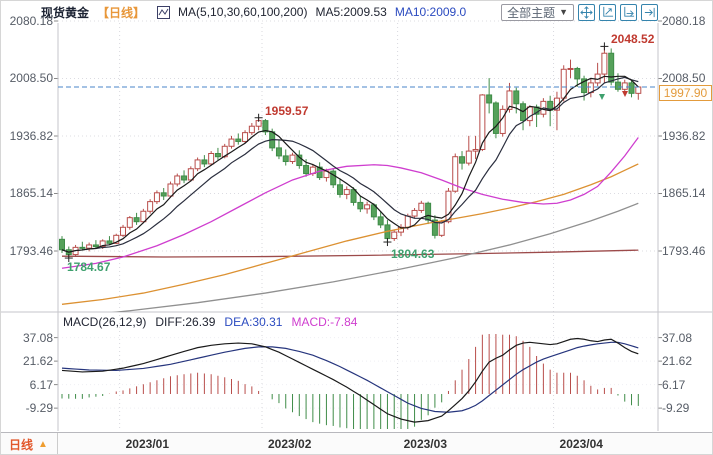 Image resolution: width=713 pixels, height=455 pixels. I want to click on fit-y-axis-button, so click(607, 12).